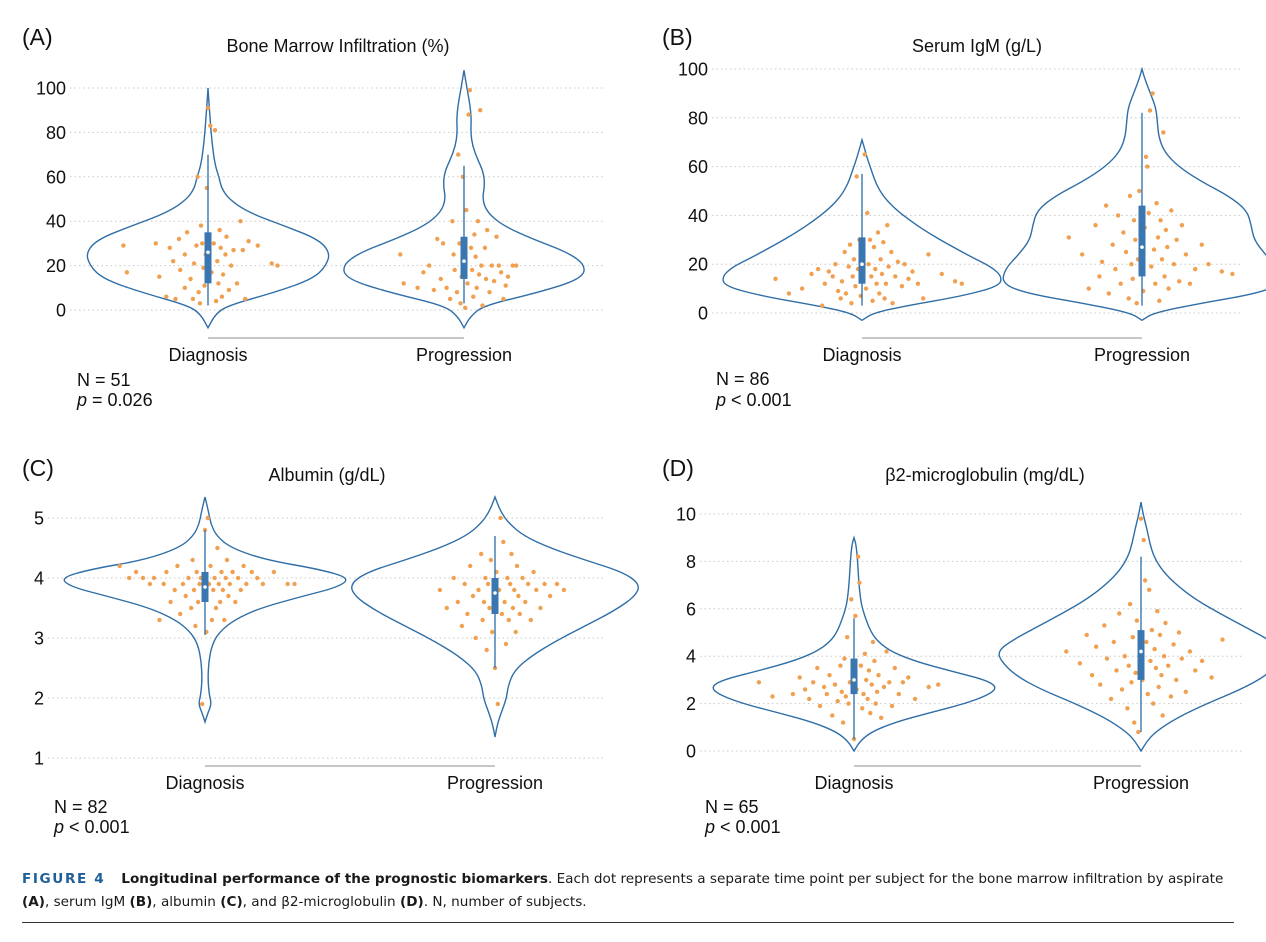  What do you see at coordinates (686, 515) in the screenshot?
I see `y-tick-label: 10` at bounding box center [686, 515].